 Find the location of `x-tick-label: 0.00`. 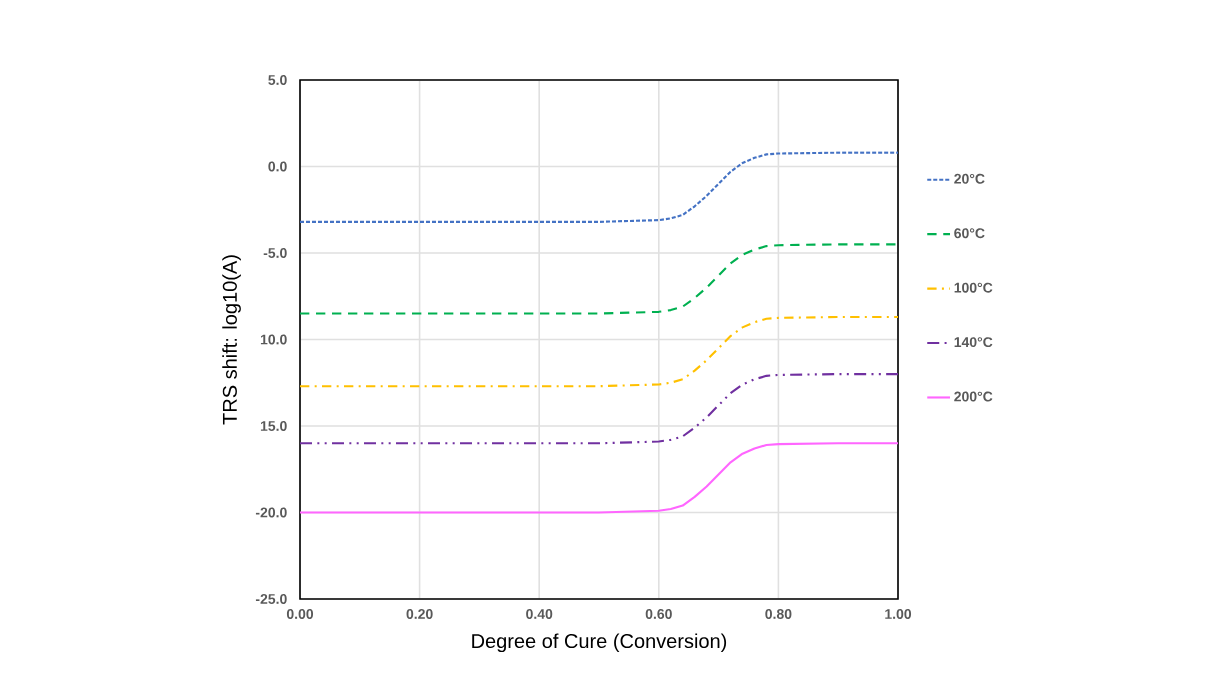

x-tick-label: 0.00 is located at coordinates (300, 614).